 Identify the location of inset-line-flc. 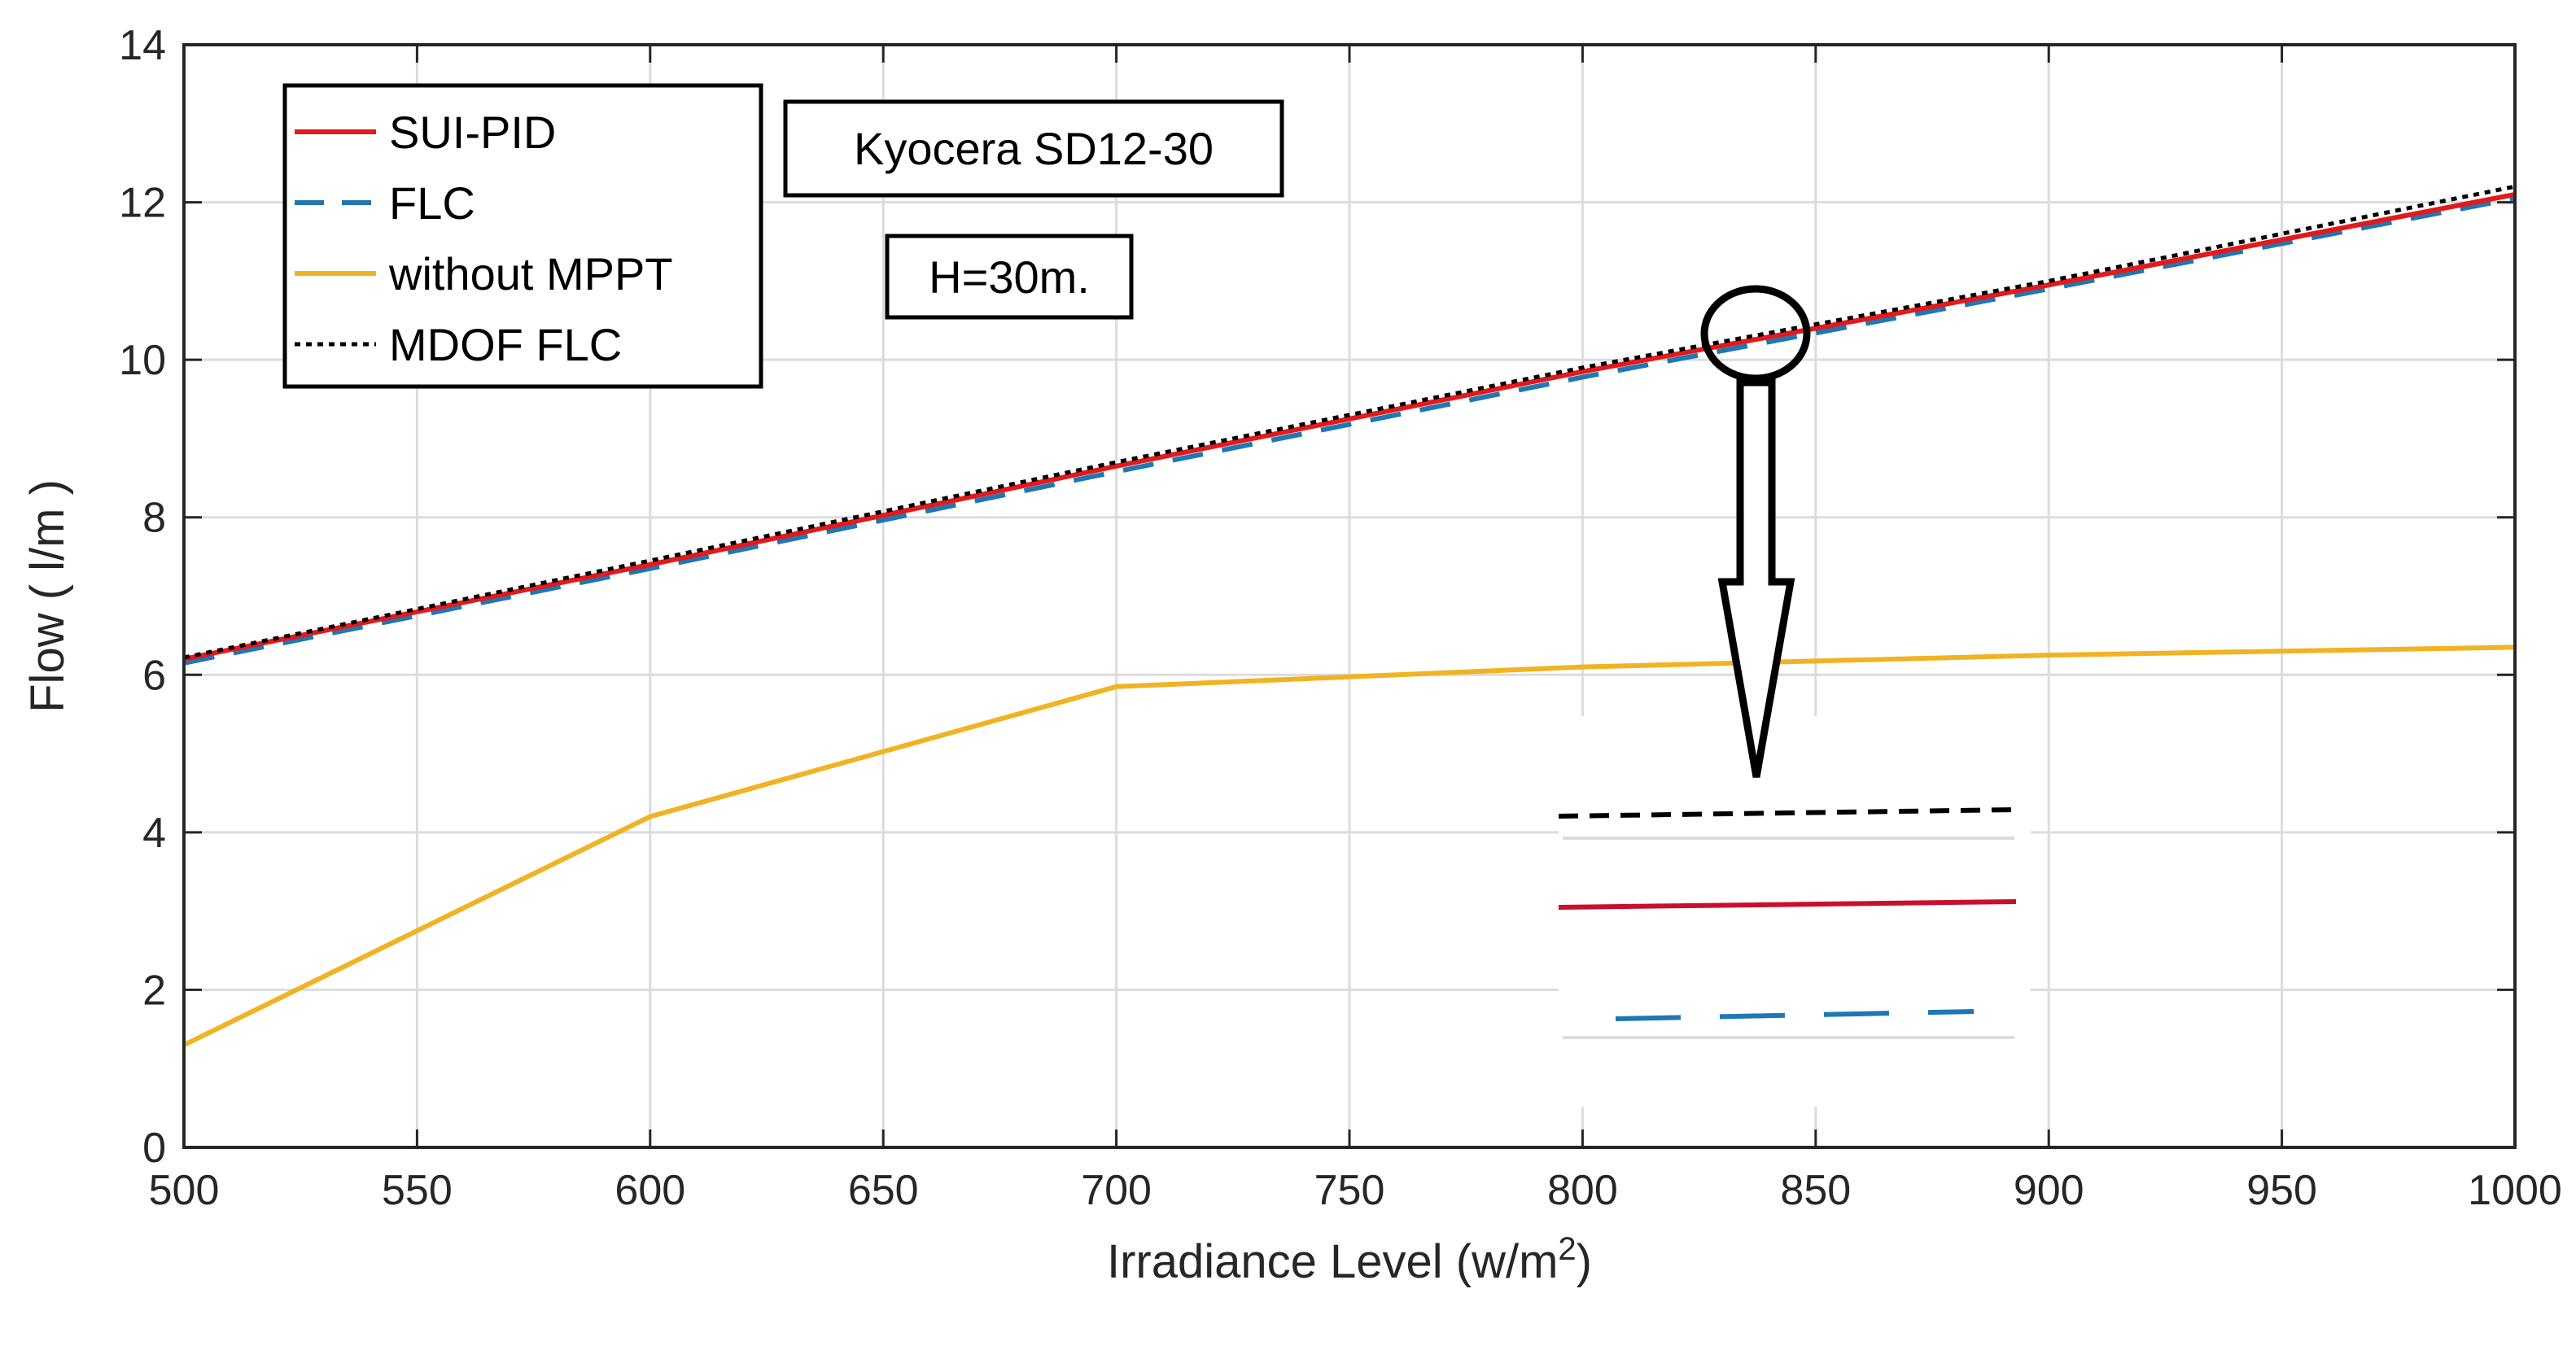
(1795, 1015).